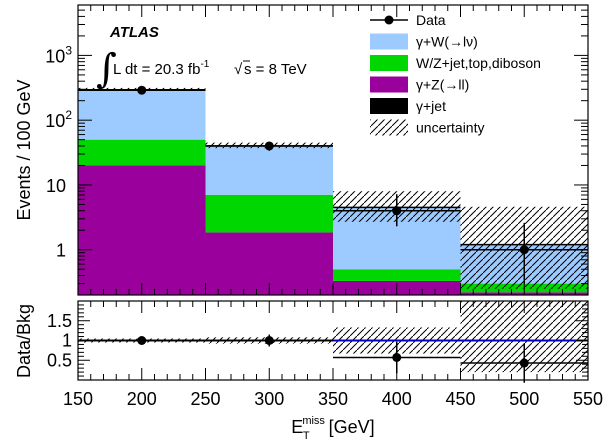 This screenshot has height=443, width=606. What do you see at coordinates (59, 321) in the screenshot?
I see `ratio-y-tick-label: 1.5` at bounding box center [59, 321].